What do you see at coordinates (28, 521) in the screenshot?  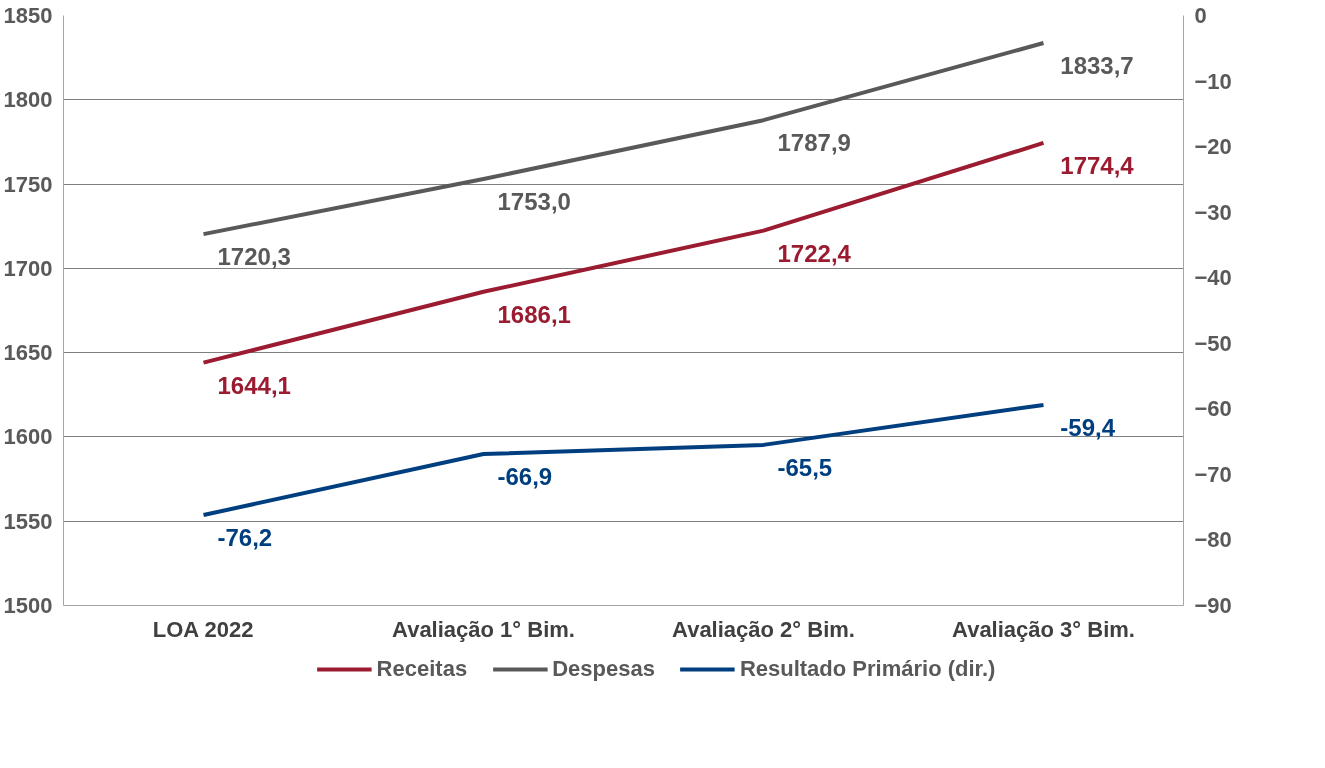 I see `y-tick-label: 1550` at bounding box center [28, 521].